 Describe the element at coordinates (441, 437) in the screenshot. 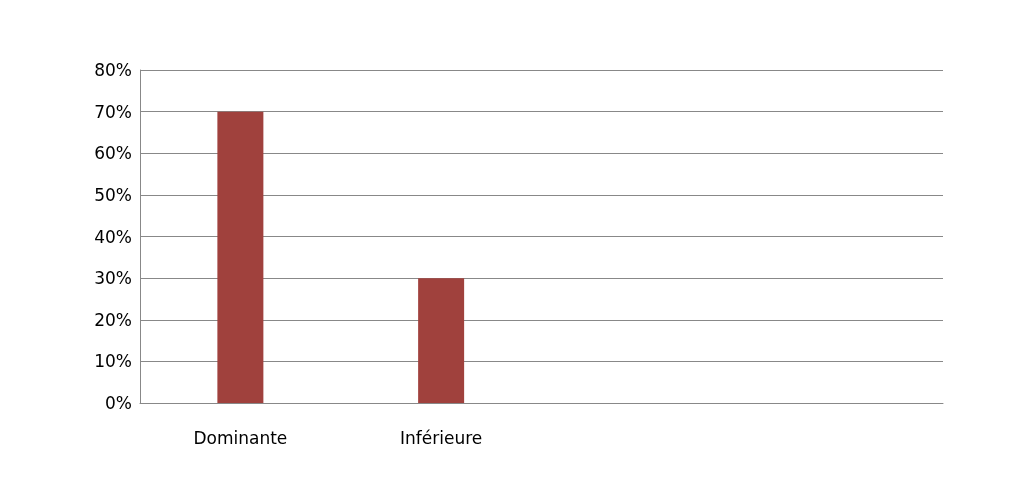

I see `x-tick-label: Inférieure` at that location.